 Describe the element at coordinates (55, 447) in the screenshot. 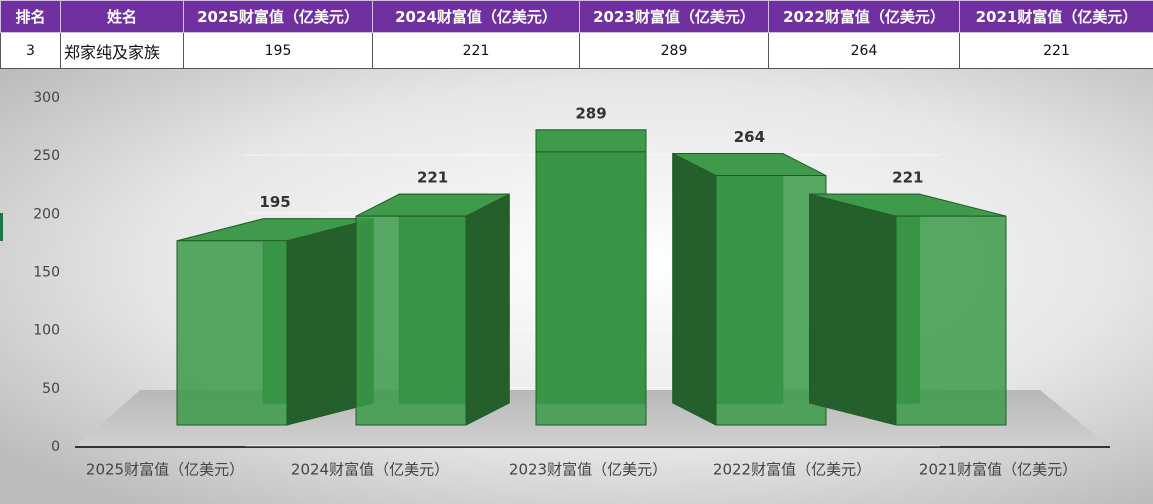

I see `y-tick-label: 0` at that location.